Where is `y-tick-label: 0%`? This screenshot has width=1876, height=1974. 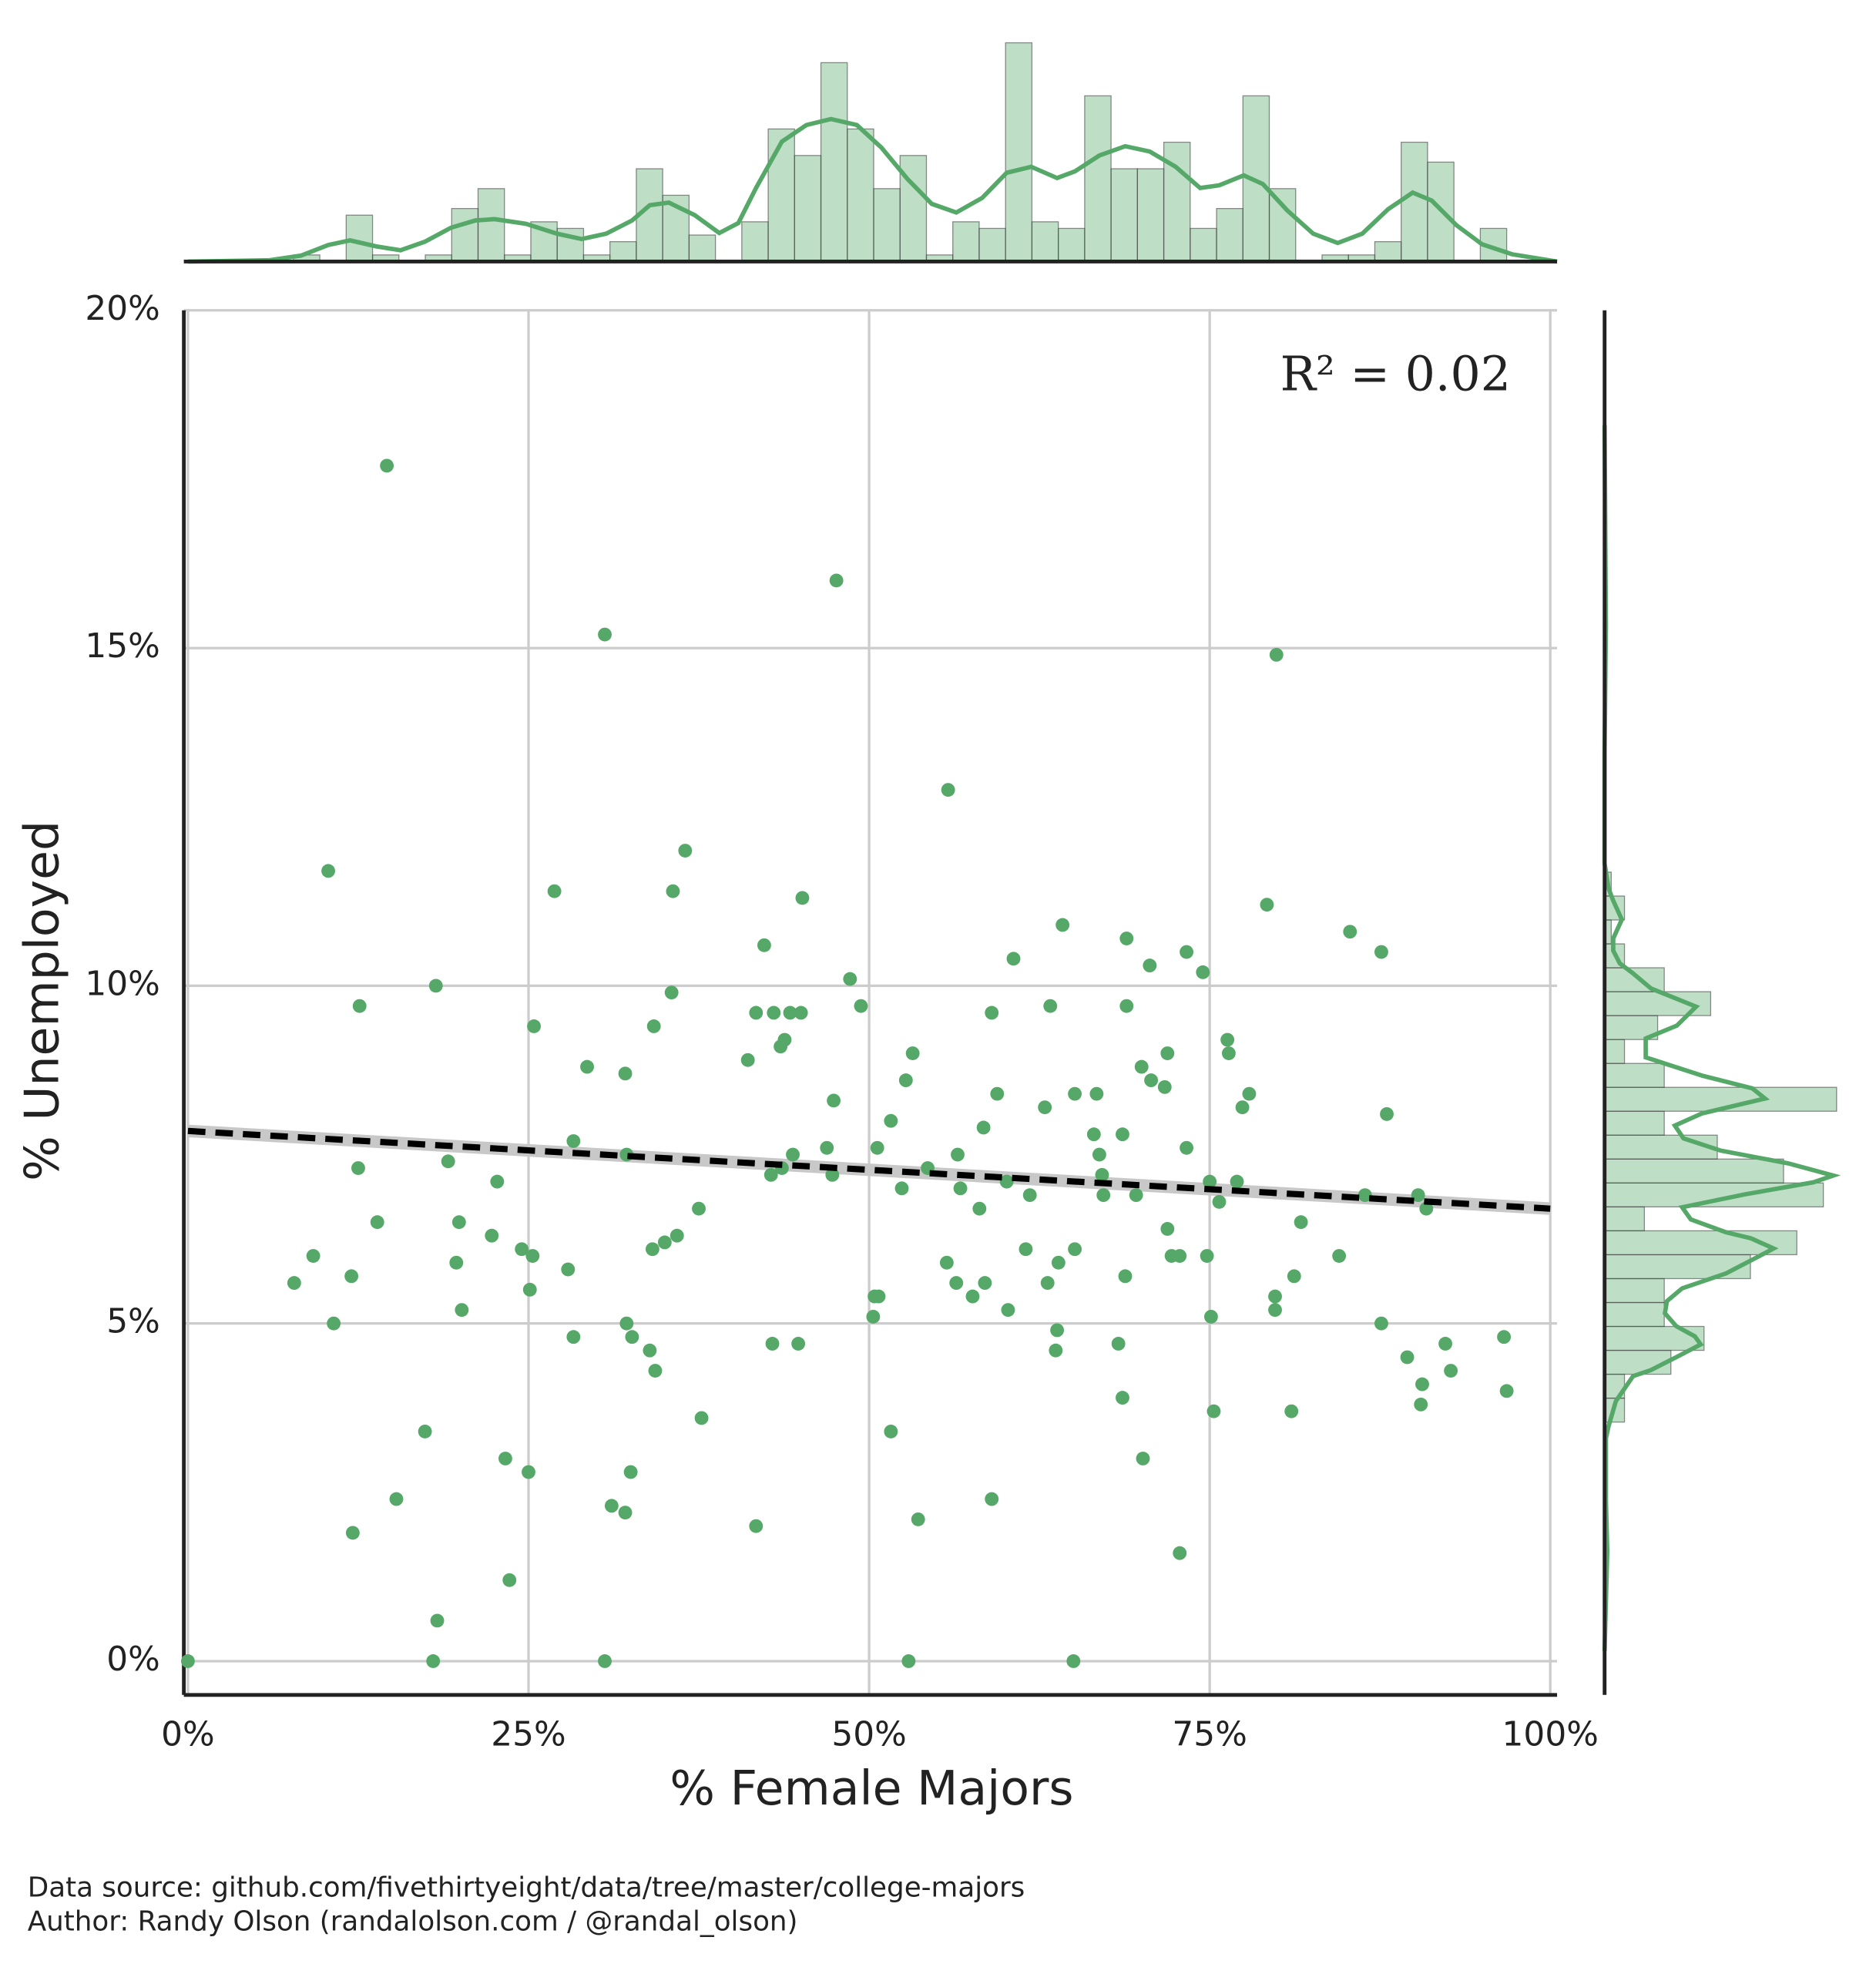 y-tick-label: 0% is located at coordinates (133, 1659).